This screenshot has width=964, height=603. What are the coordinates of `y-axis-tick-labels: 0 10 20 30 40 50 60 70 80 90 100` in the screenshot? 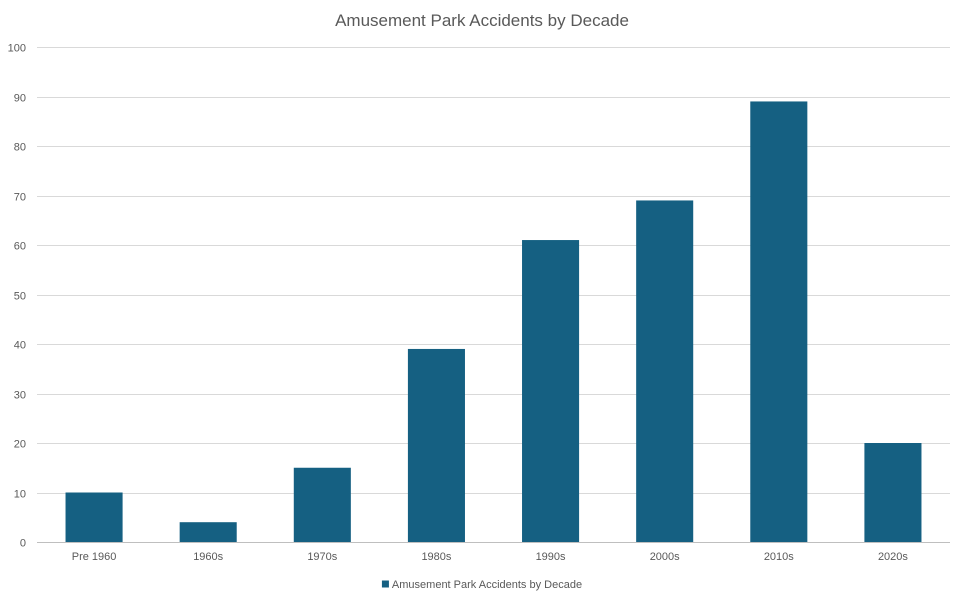 It's located at (17, 296).